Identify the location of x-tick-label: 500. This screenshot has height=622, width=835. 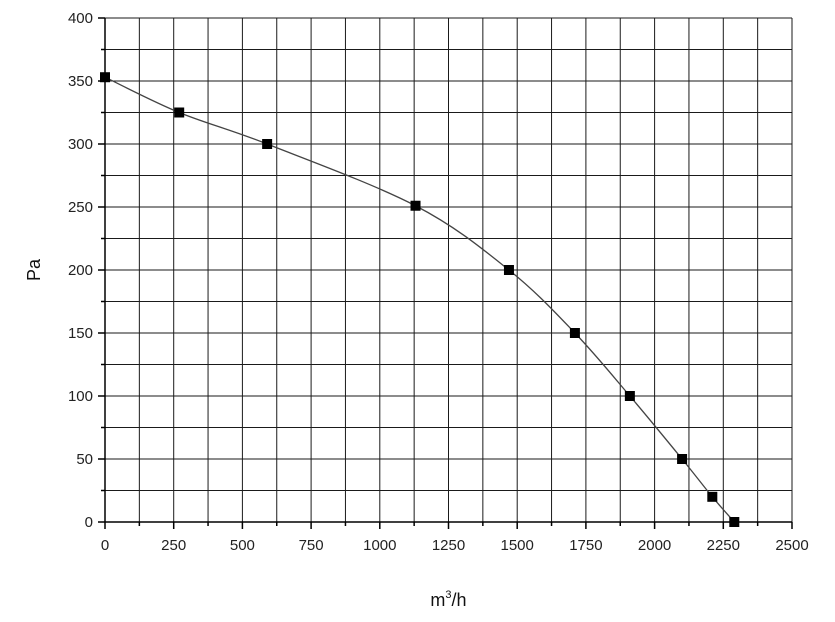
(242, 545).